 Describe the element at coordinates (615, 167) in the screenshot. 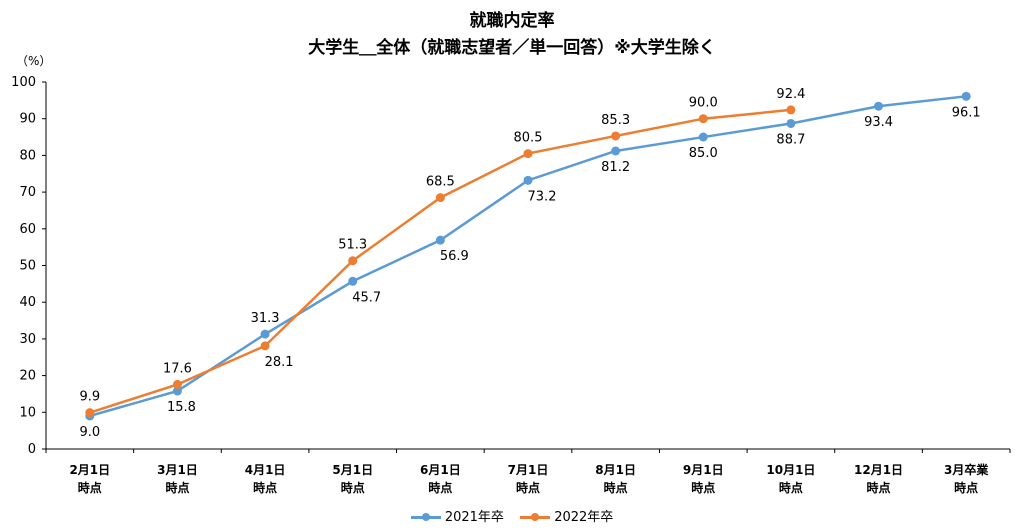

I see `data-label-2021: 81.2` at that location.